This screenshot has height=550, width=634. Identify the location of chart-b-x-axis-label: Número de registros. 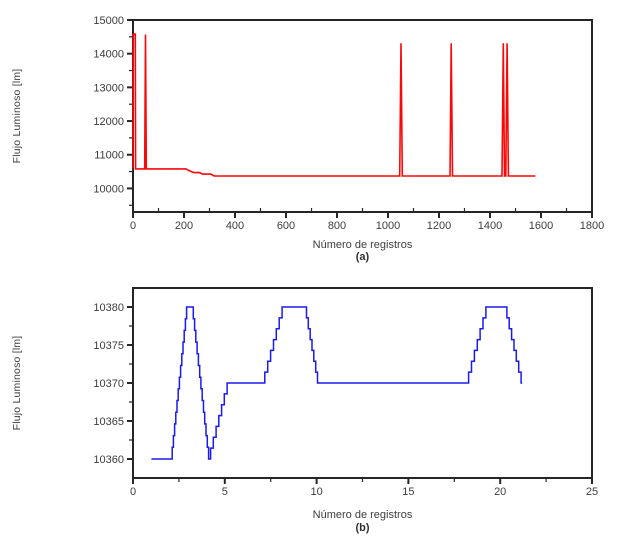
(362, 515).